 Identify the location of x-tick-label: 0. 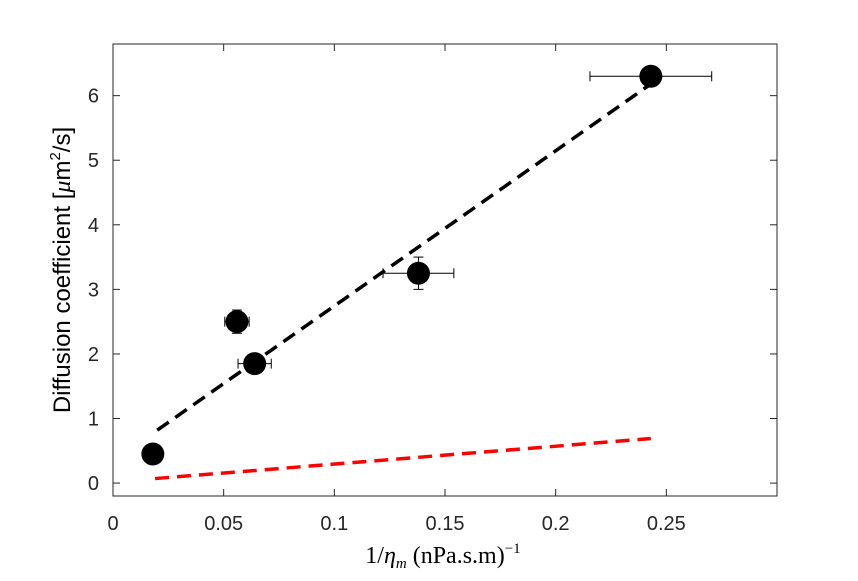
(112, 524).